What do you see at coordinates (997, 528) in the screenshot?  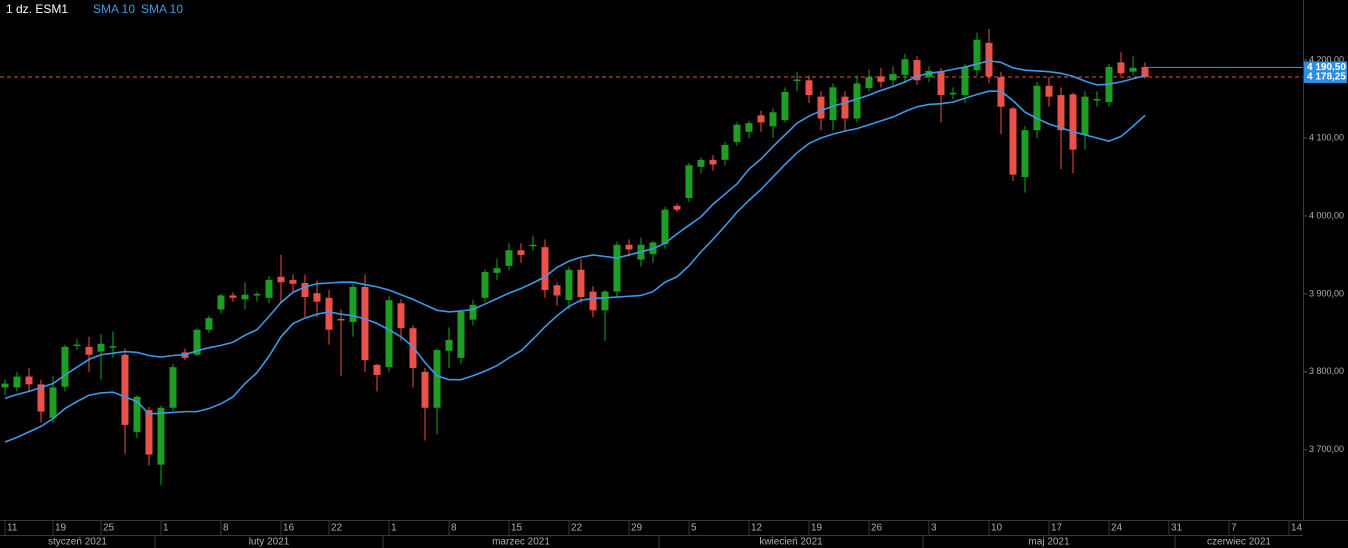 I see `x-tick-label: 10` at bounding box center [997, 528].